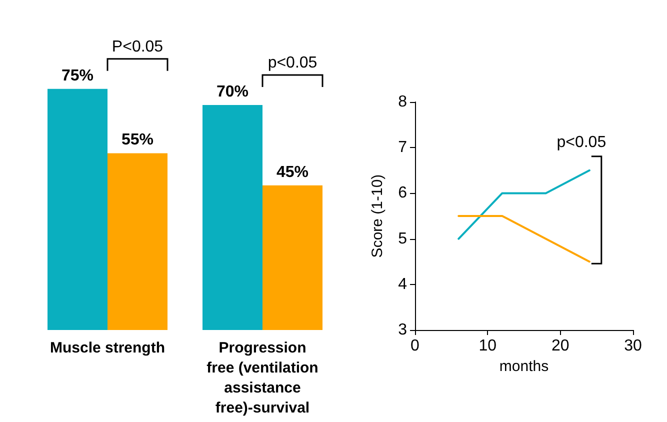 This screenshot has width=667, height=422. I want to click on x-tick-label: 10, so click(487, 346).